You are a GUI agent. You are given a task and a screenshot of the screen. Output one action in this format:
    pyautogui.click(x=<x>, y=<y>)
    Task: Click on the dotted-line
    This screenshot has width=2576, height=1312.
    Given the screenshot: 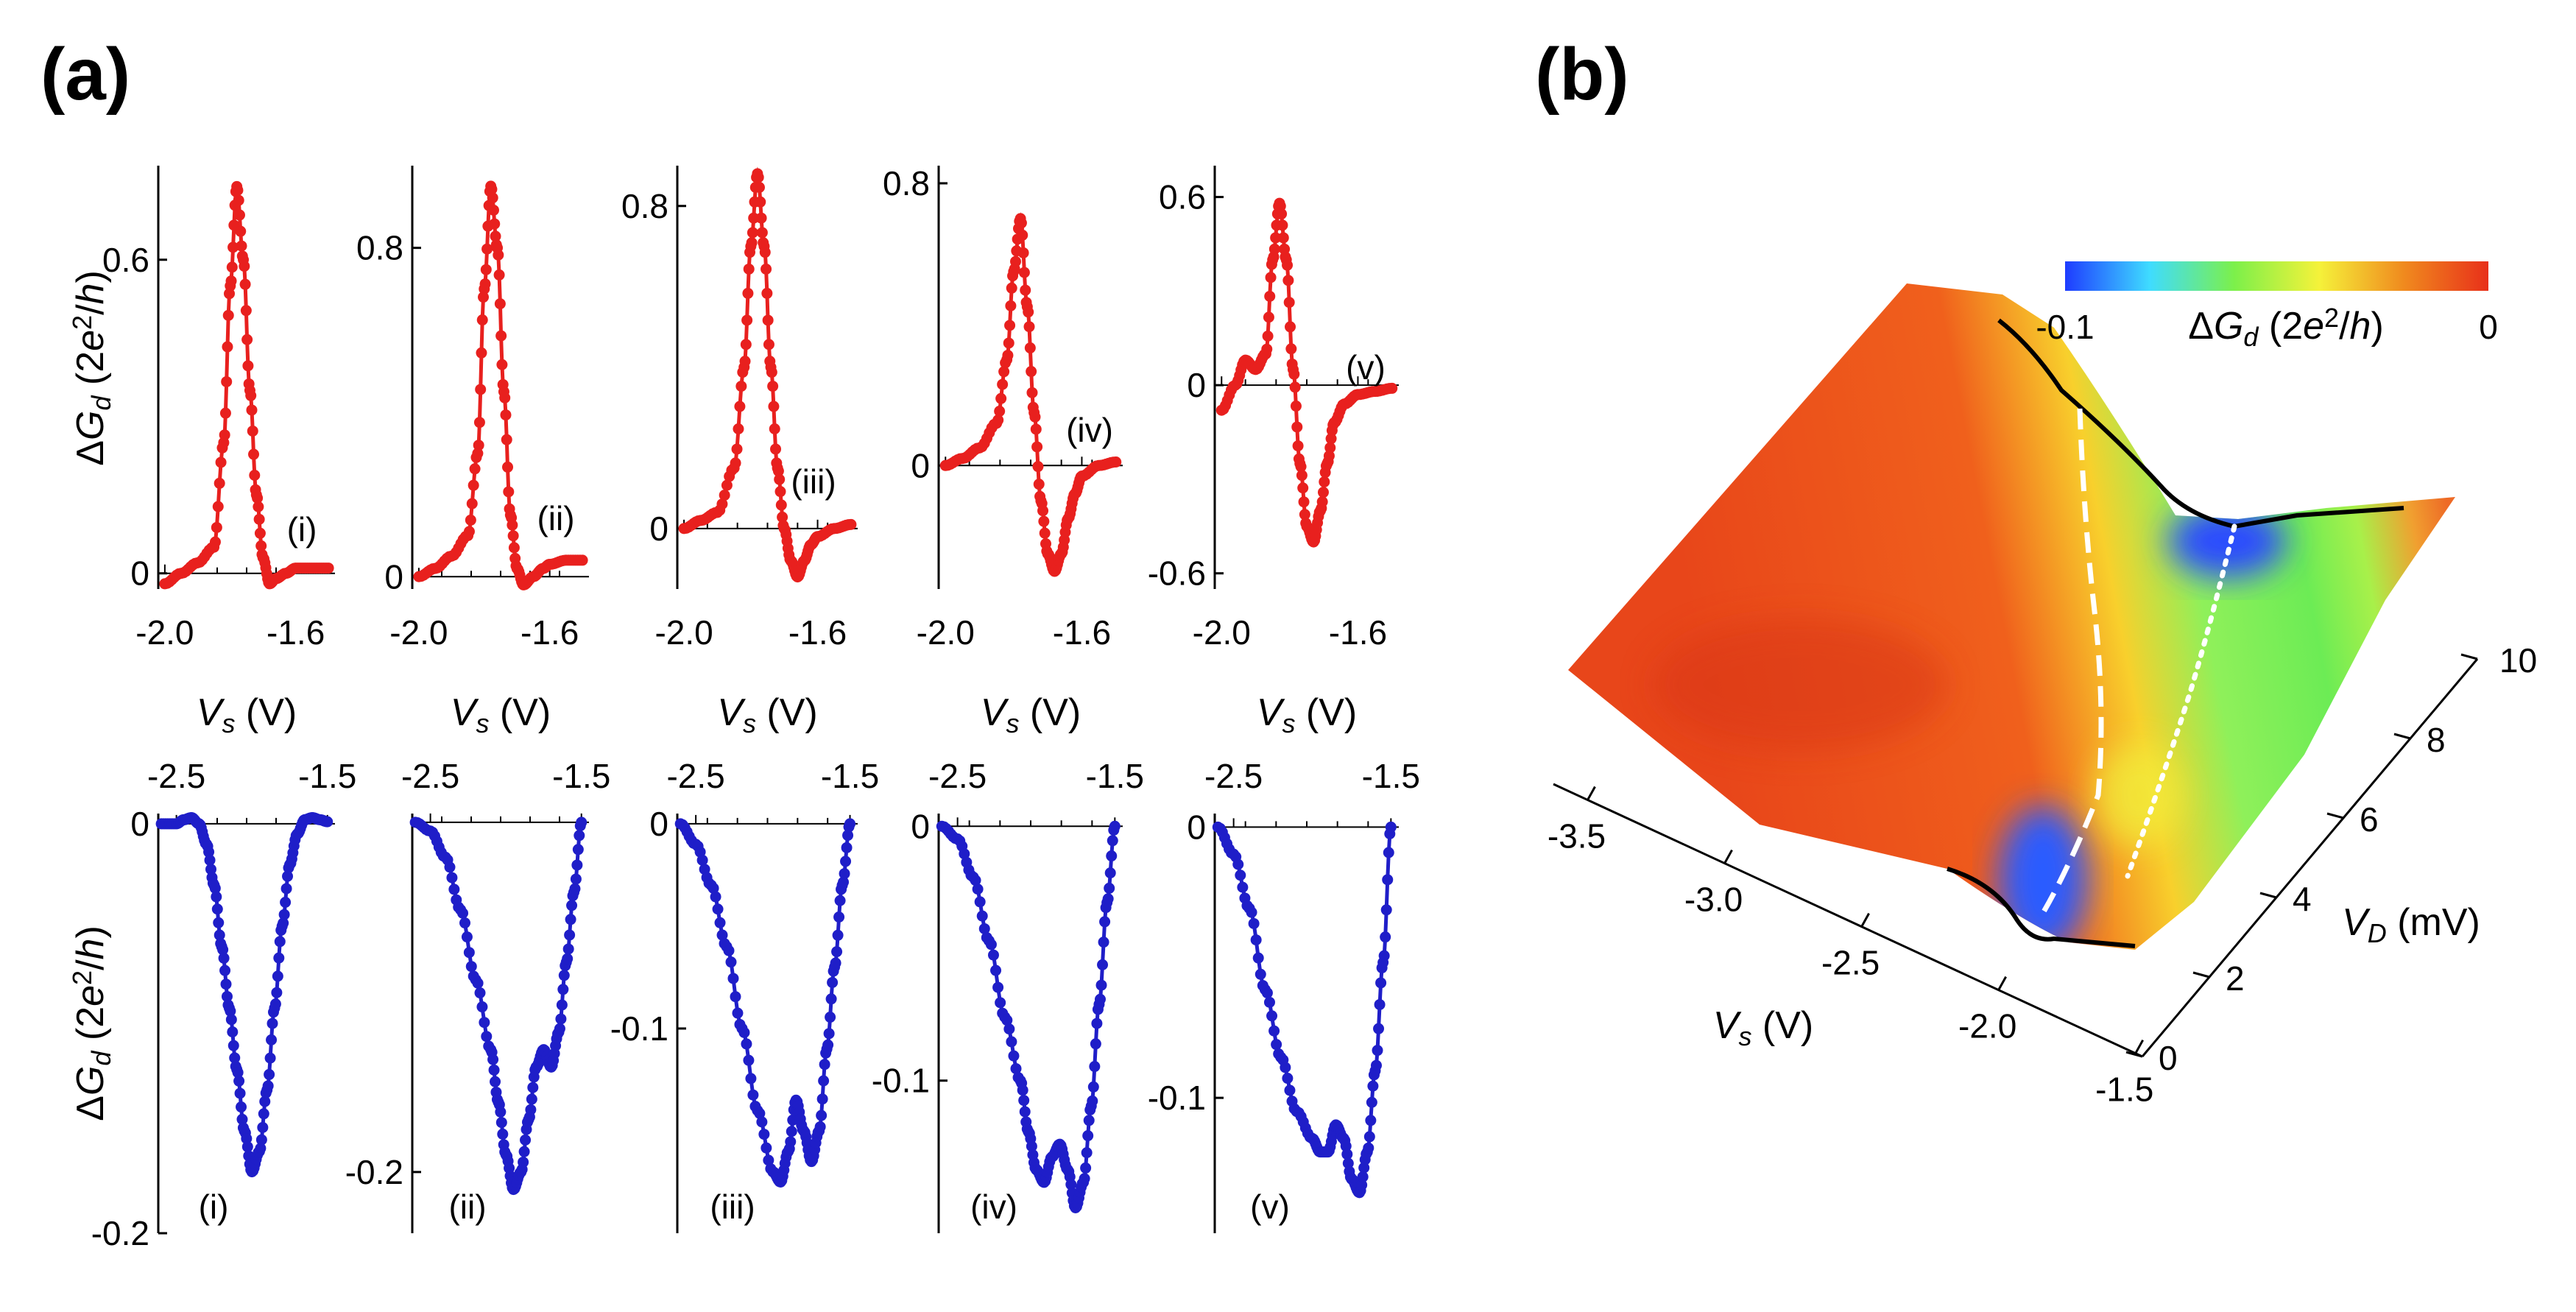 What is the action you would take?
    pyautogui.click(x=2181, y=701)
    